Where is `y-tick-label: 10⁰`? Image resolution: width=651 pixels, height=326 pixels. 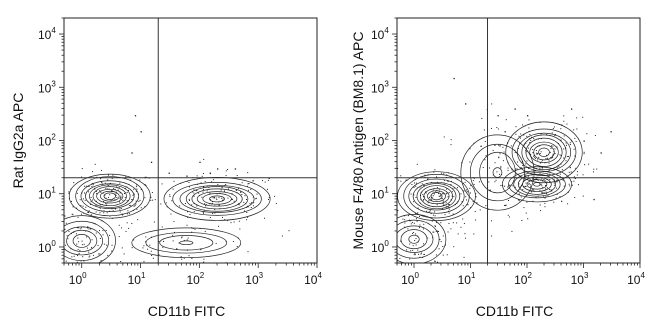 y-tick-label: 10⁰ is located at coordinates (47, 247).